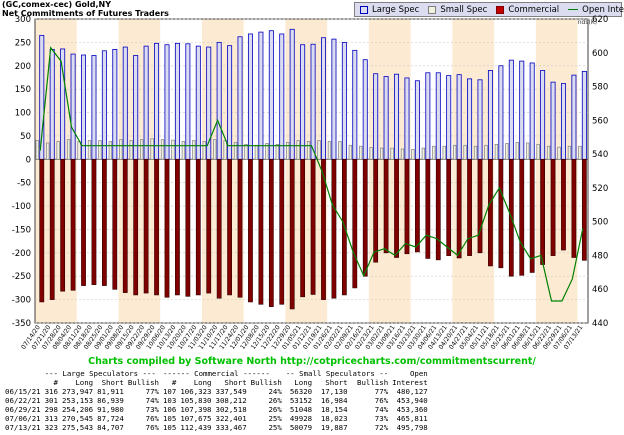 Image resolution: width=624 pixels, height=435 pixels. Describe the element at coordinates (196, 409) in the screenshot. I see `c-long: 107,398` at that location.